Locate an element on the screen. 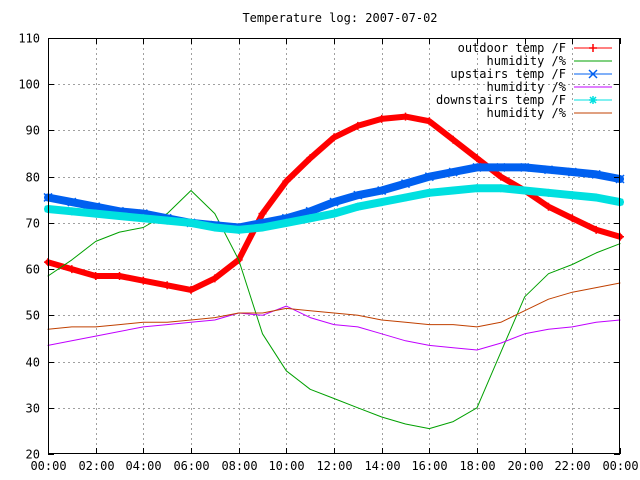  x-tick-label: 12:00 is located at coordinates (334, 466).